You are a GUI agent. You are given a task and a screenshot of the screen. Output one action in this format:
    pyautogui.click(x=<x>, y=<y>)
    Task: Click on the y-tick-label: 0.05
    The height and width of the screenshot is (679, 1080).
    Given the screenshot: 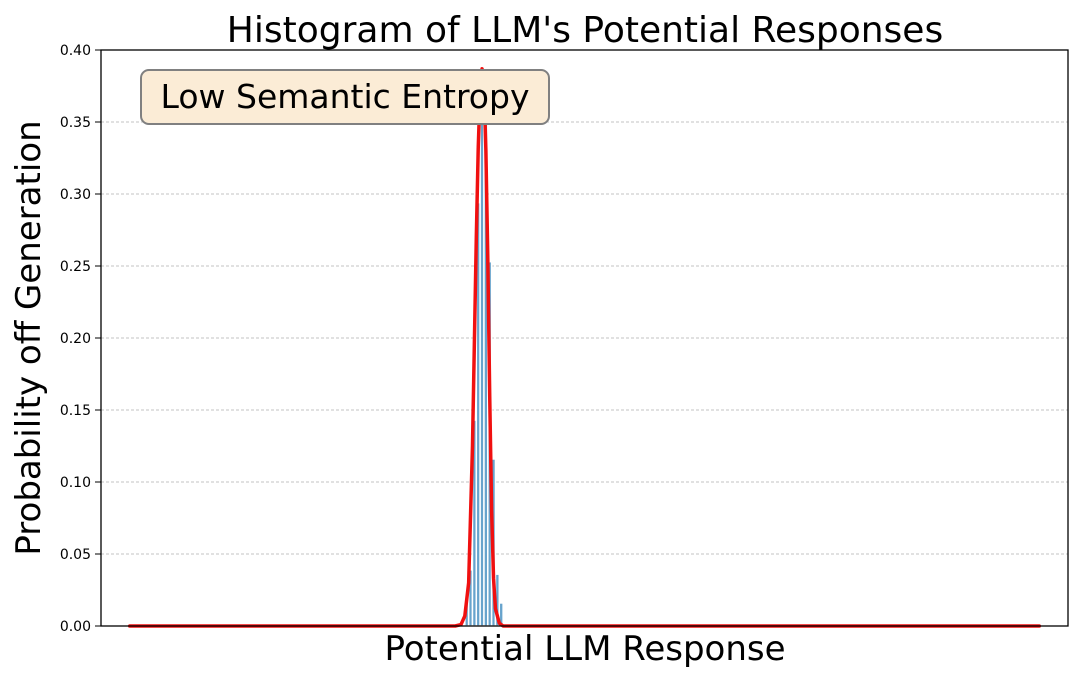 What is the action you would take?
    pyautogui.click(x=75, y=555)
    